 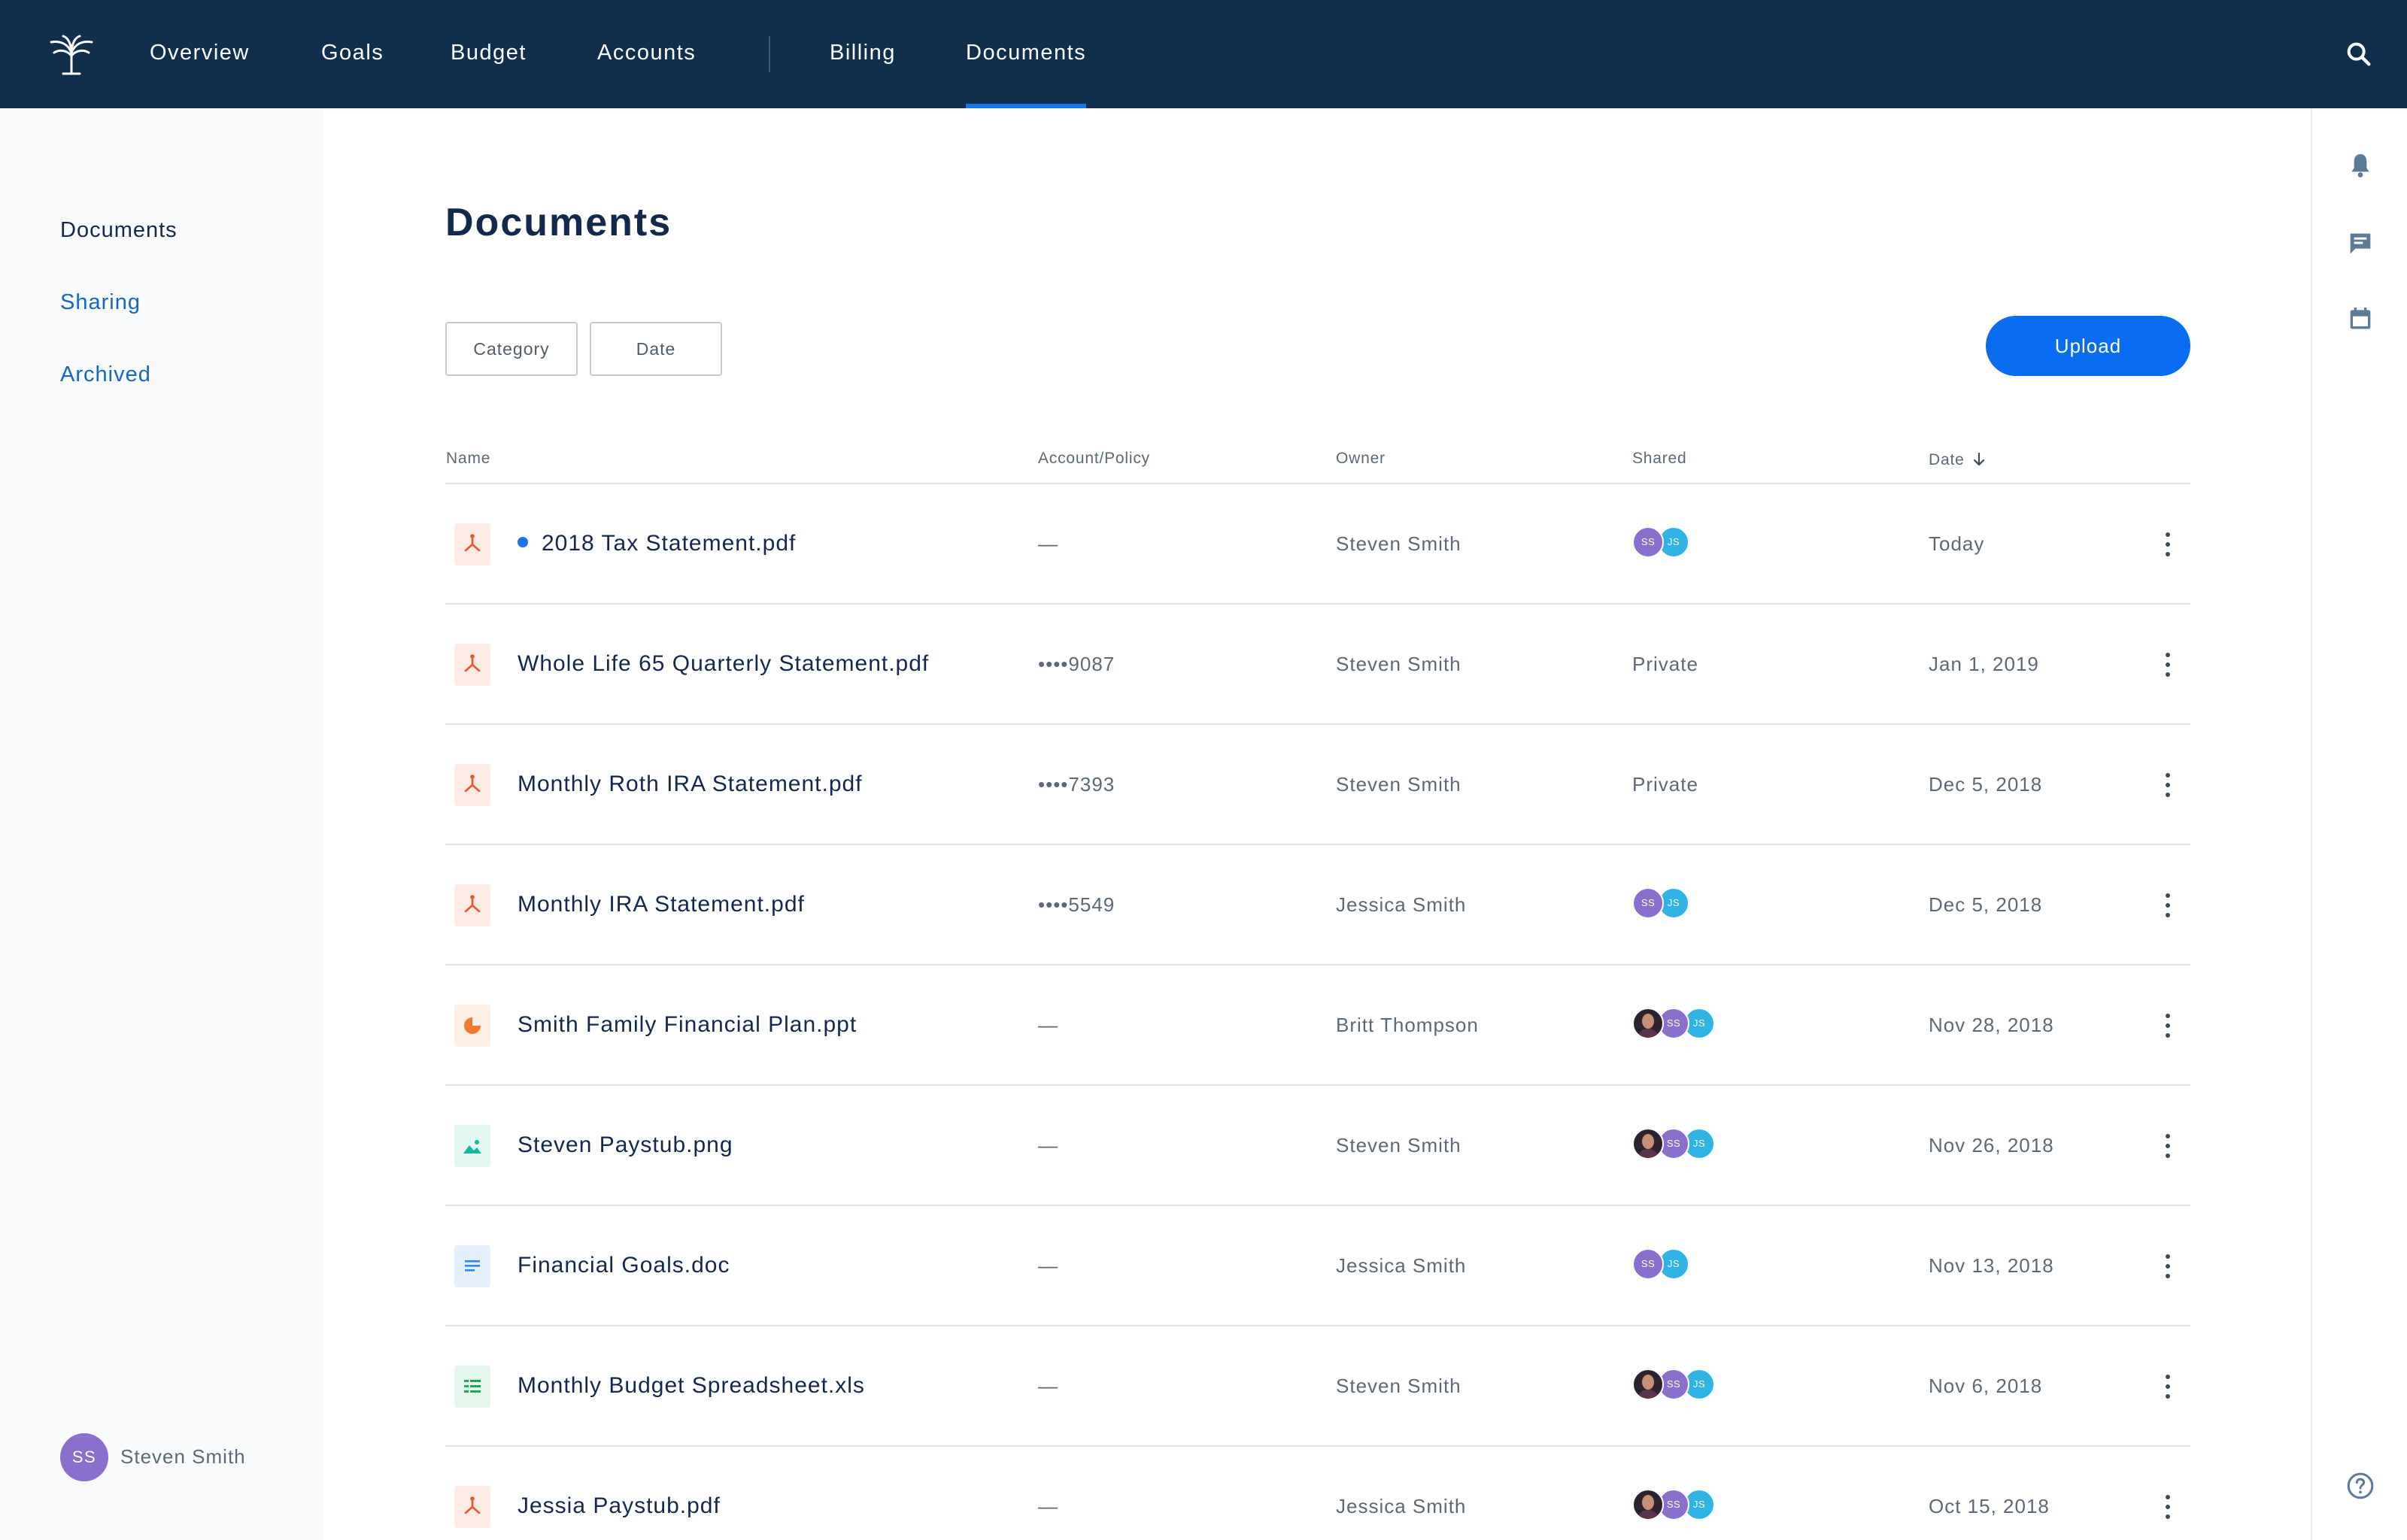 I want to click on file-name: Smith Family Financial Plan.ppt, so click(x=687, y=1025).